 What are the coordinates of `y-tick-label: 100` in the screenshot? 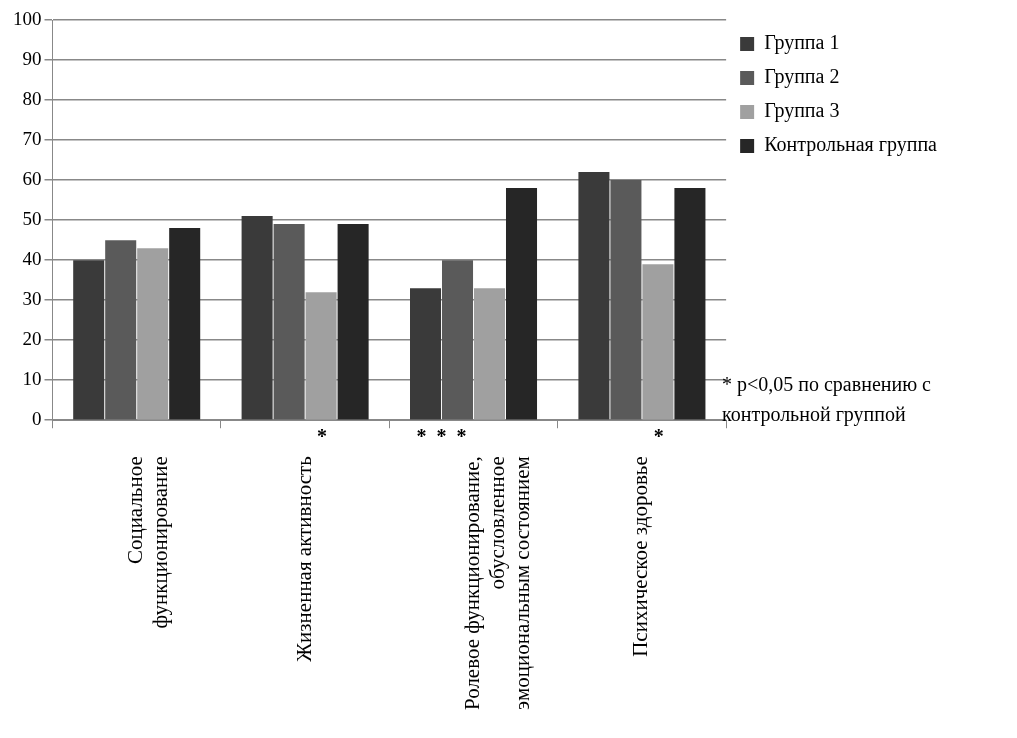 It's located at (27, 18).